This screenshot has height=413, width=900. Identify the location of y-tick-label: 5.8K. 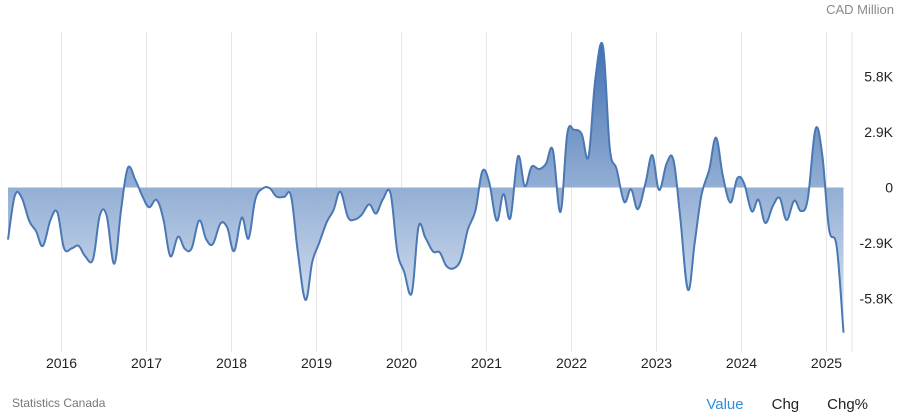
(878, 76).